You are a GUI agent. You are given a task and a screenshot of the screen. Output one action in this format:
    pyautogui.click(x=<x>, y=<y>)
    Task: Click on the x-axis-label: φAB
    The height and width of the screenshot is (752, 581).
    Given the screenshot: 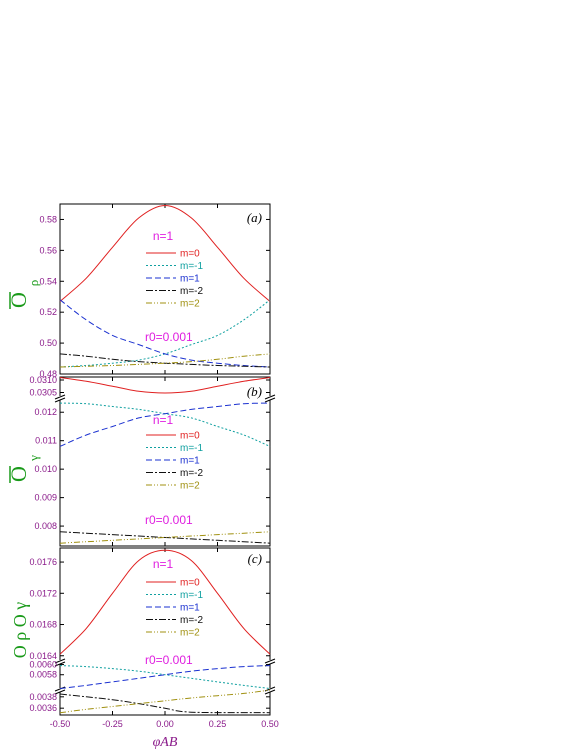 What is the action you would take?
    pyautogui.click(x=165, y=742)
    